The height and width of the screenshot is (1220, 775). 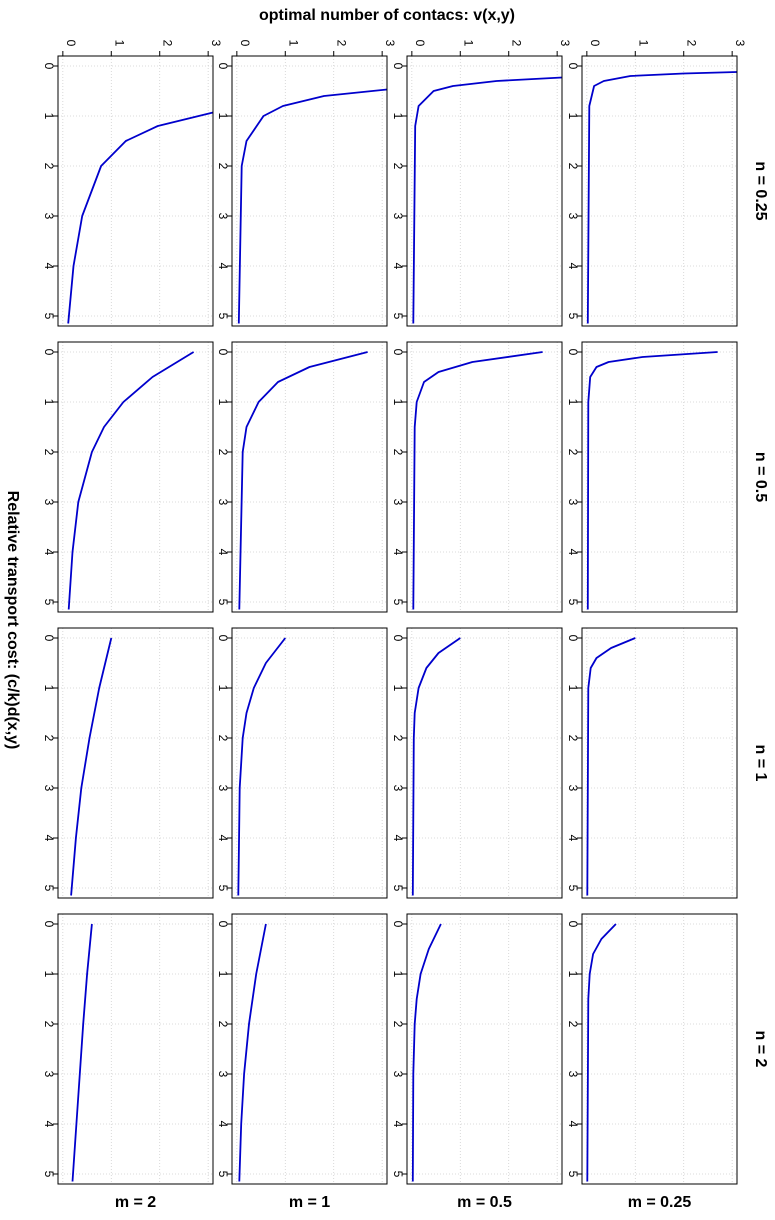 What do you see at coordinates (309, 1202) in the screenshot?
I see `column-label: m = 1` at bounding box center [309, 1202].